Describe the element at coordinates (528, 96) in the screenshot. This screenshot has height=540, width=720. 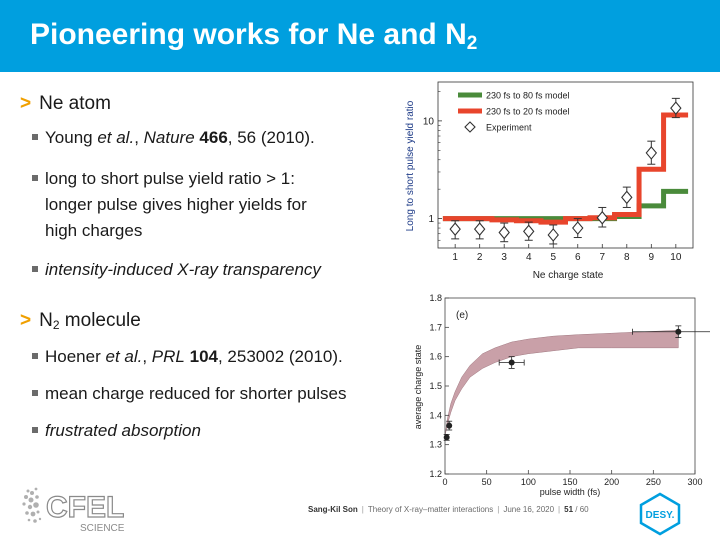
I see `legend-label-80fs: 230 fs to 80 fs model` at that location.